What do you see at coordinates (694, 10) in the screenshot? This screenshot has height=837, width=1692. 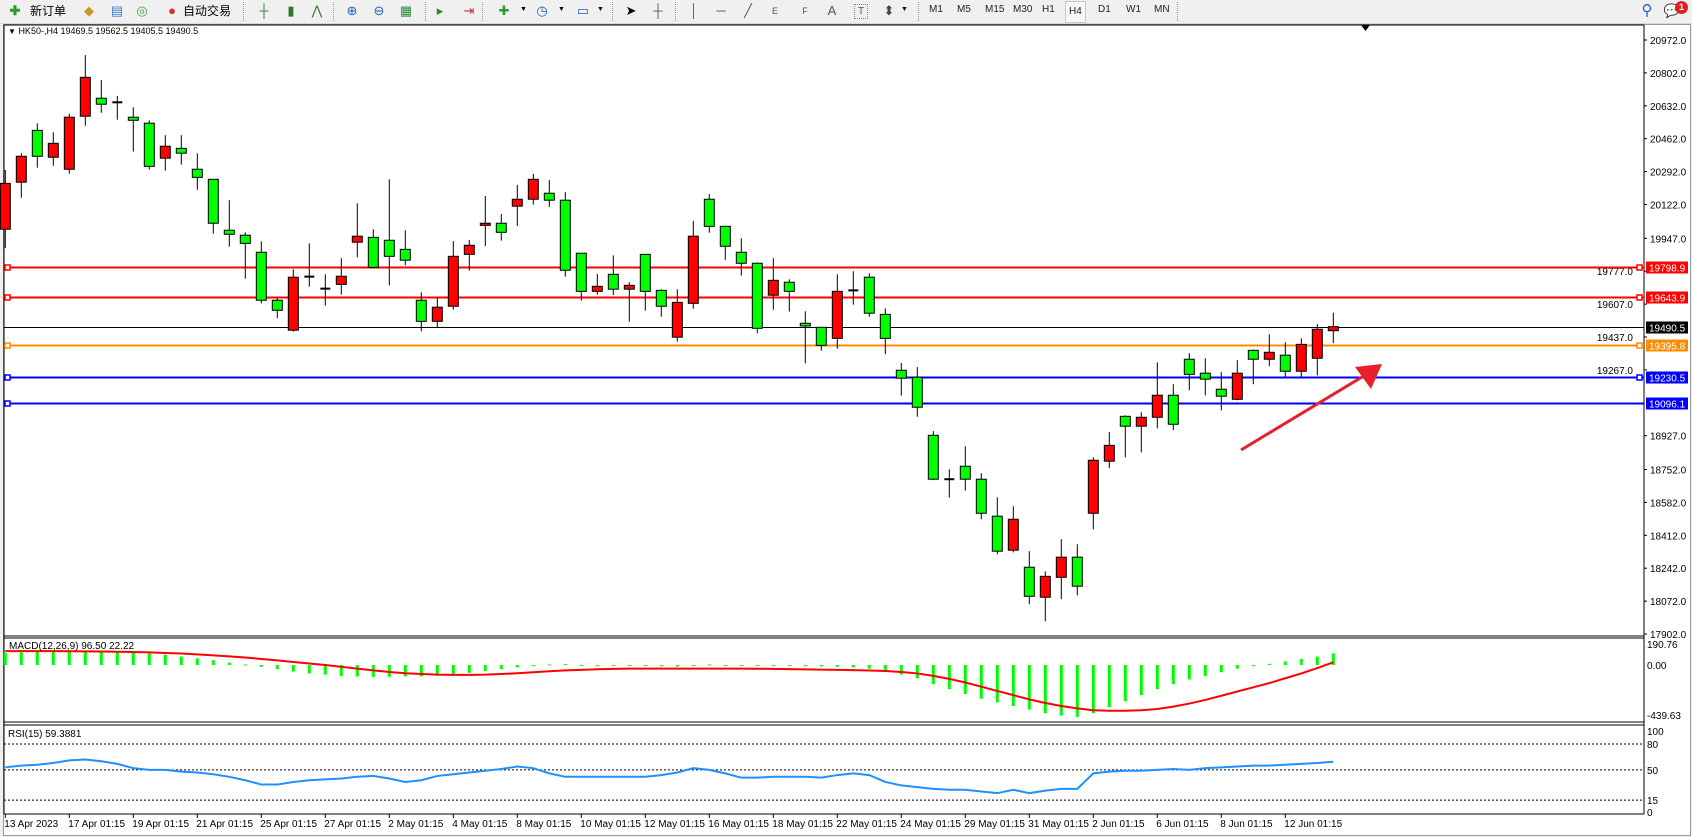 I see `vertical-line-icon: │` at bounding box center [694, 10].